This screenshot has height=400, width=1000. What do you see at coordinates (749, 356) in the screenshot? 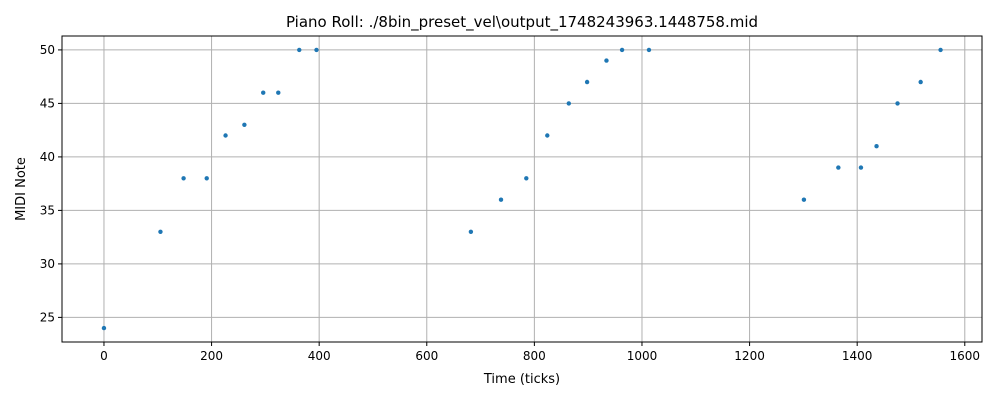
I see `x-tick-label: 1200` at bounding box center [749, 356].